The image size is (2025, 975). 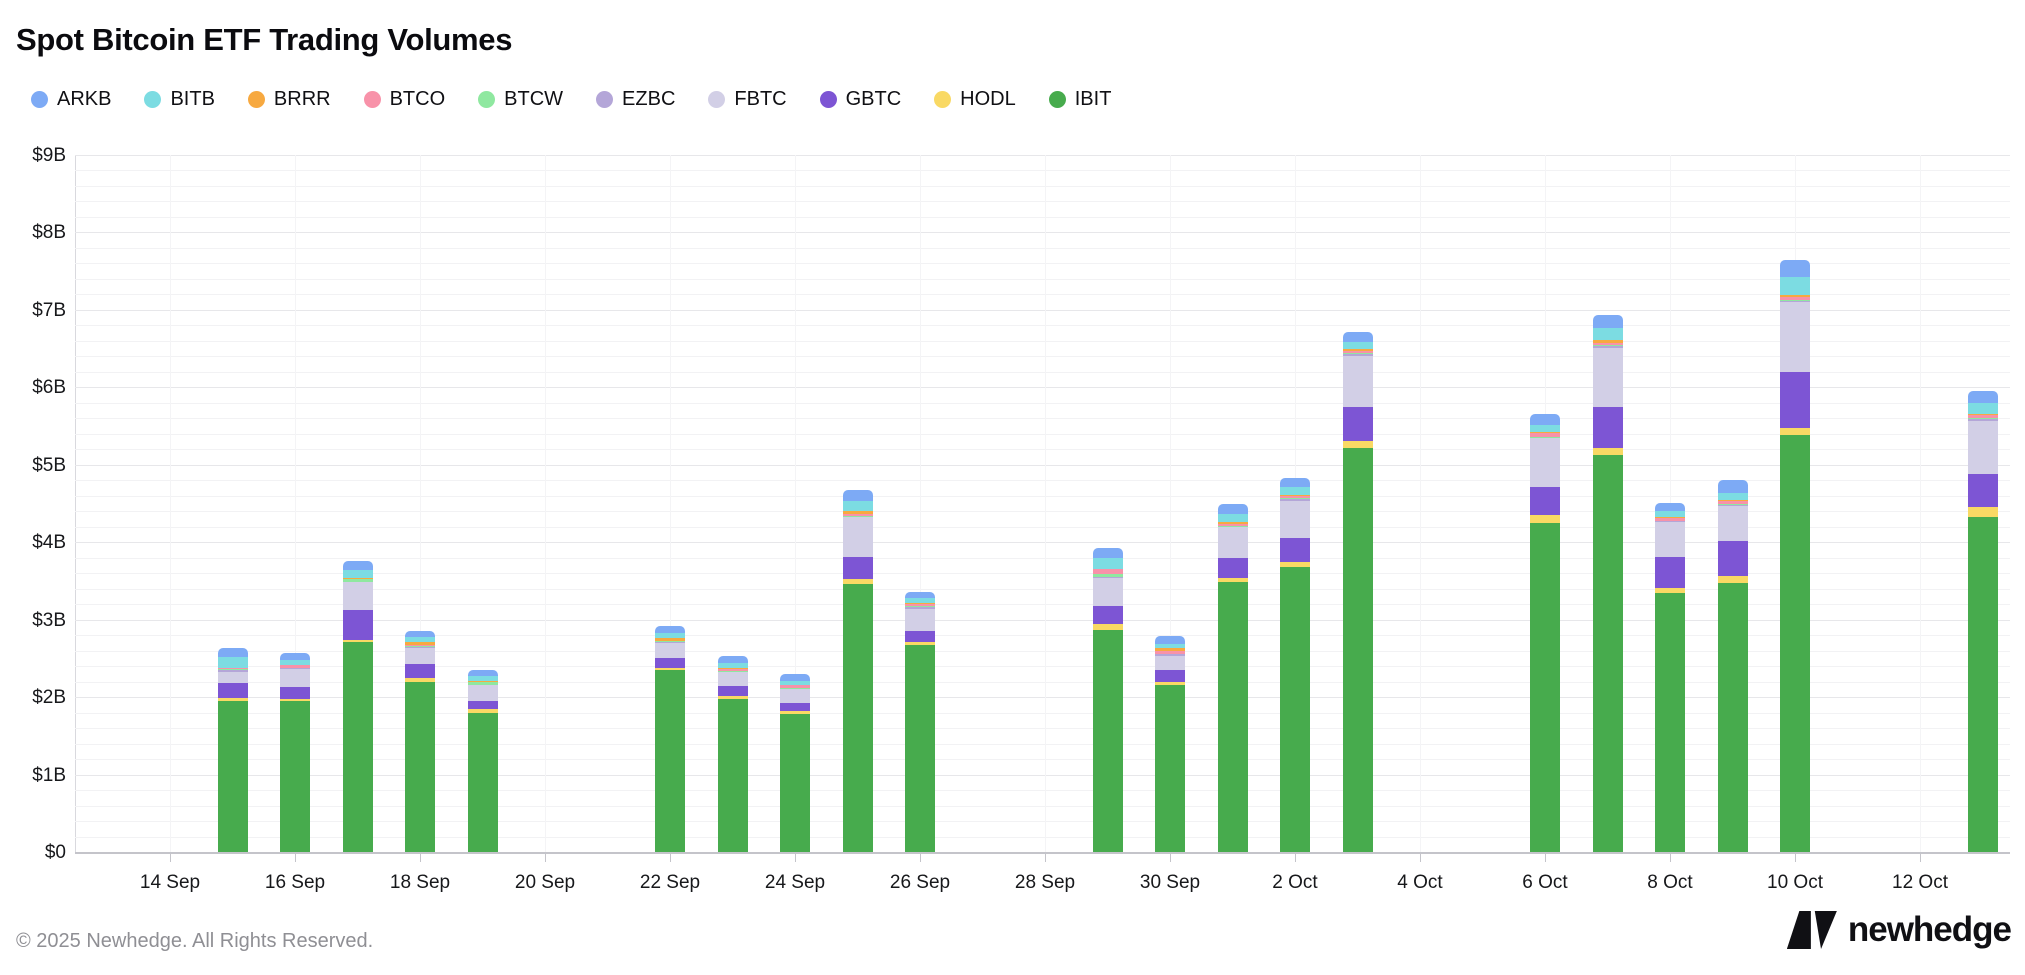 What do you see at coordinates (1079, 99) in the screenshot?
I see `legend-item-IBIT: IBIT` at bounding box center [1079, 99].